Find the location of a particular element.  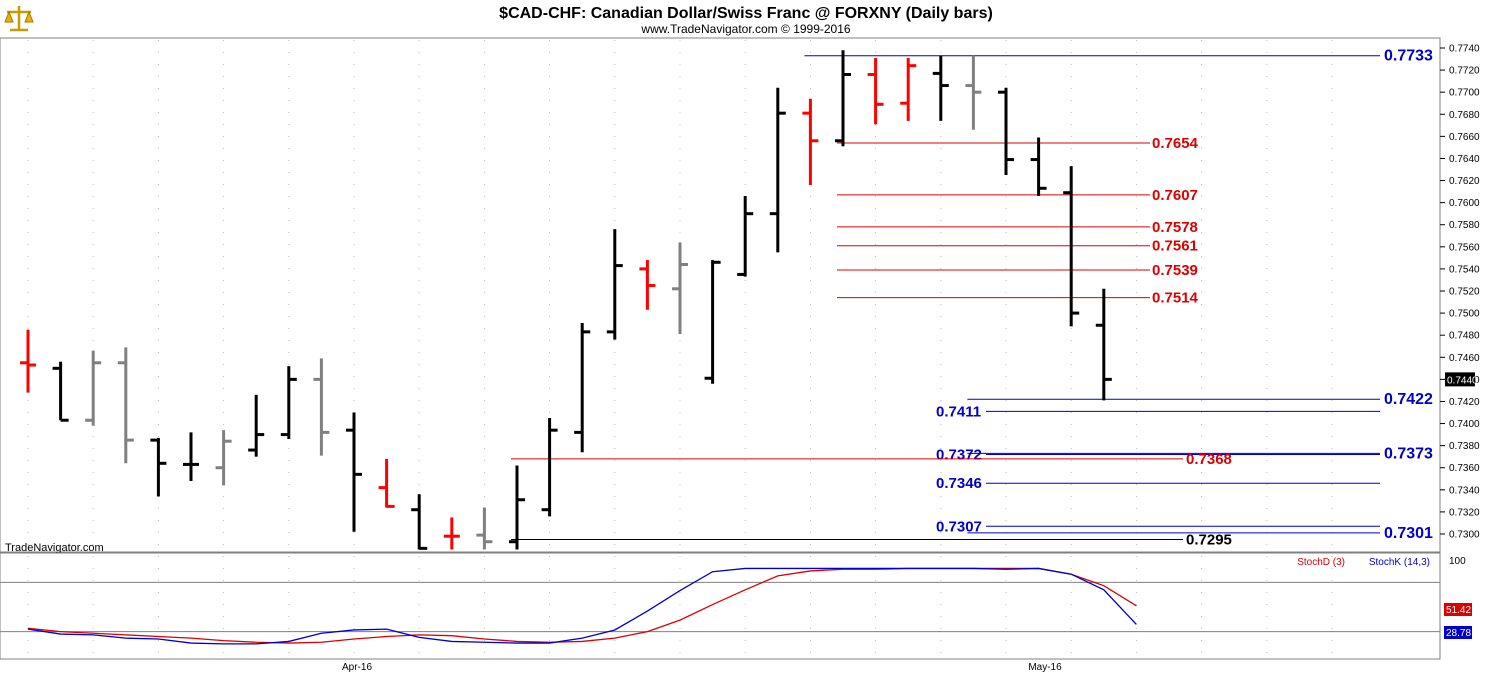

level-label: 0.7307 is located at coordinates (959, 526).